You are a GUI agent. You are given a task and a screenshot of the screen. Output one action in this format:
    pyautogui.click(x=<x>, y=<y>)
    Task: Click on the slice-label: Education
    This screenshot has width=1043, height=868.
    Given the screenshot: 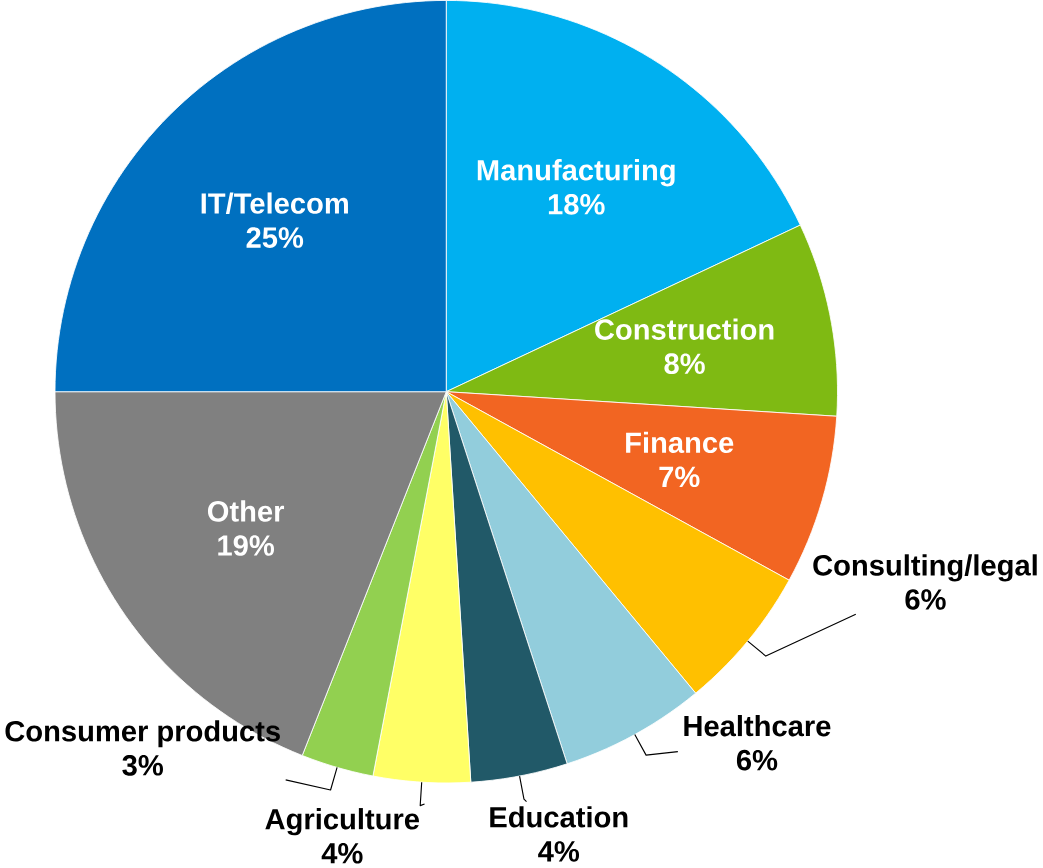 What is the action you would take?
    pyautogui.click(x=559, y=817)
    